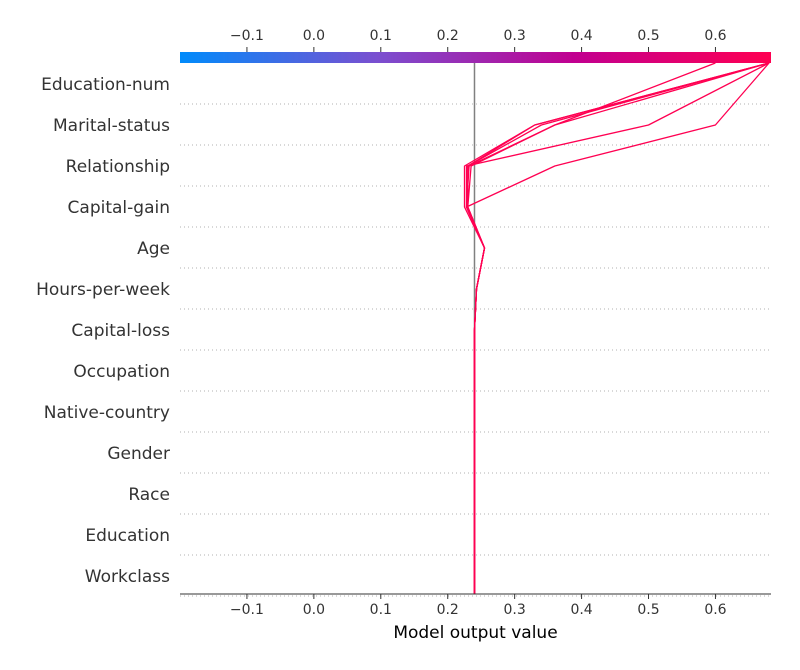 The height and width of the screenshot is (670, 800). What do you see at coordinates (448, 610) in the screenshot?
I see `x-tick-label: 0.2` at bounding box center [448, 610].